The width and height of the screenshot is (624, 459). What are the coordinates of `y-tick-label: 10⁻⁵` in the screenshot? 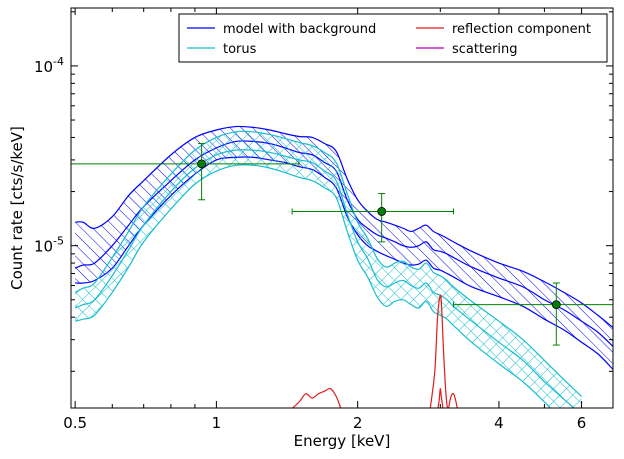 It's located at (49, 245).